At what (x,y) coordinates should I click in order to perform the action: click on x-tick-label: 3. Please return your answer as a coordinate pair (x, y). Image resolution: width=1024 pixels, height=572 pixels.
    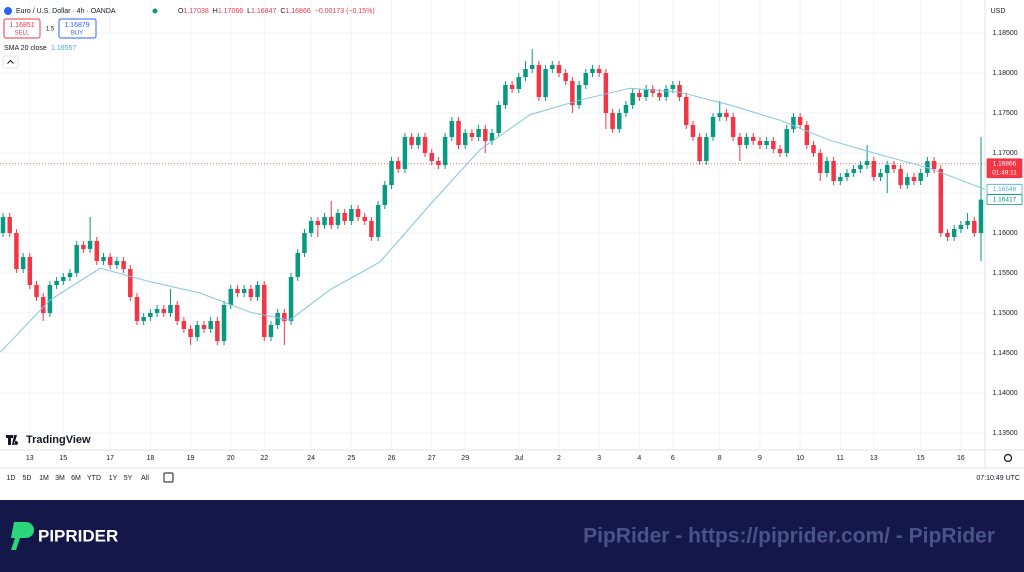
    Looking at the image, I should click on (599, 458).